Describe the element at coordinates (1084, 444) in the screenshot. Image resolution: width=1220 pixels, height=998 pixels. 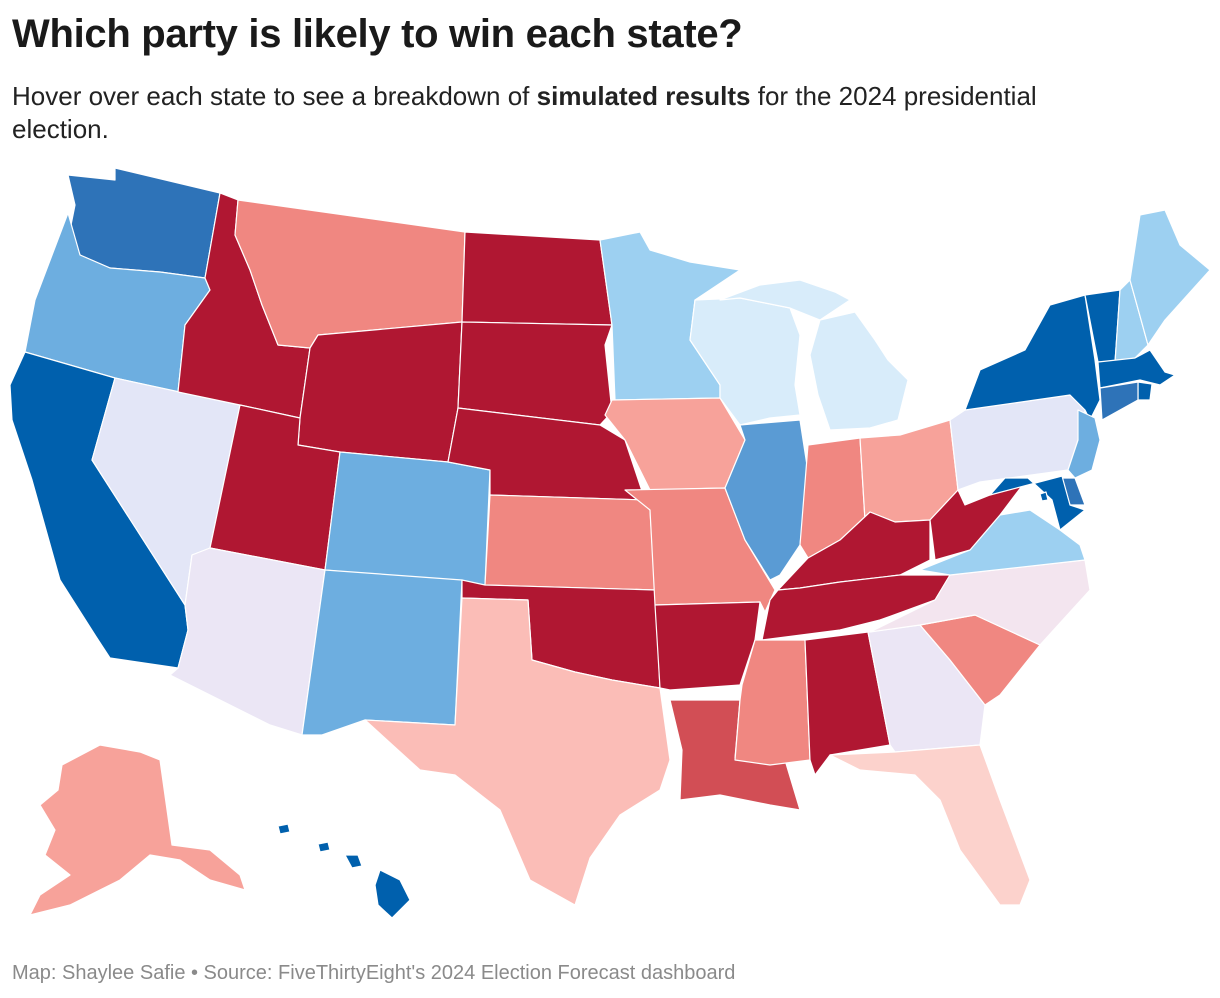
I see `state-NJ: New Jersey` at that location.